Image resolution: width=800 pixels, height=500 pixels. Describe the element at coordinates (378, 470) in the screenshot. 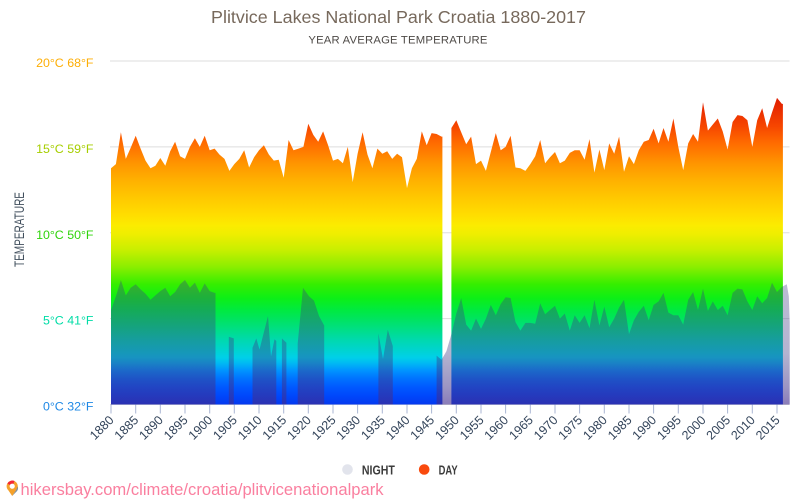

I see `svg-text: NIGHT` at that location.